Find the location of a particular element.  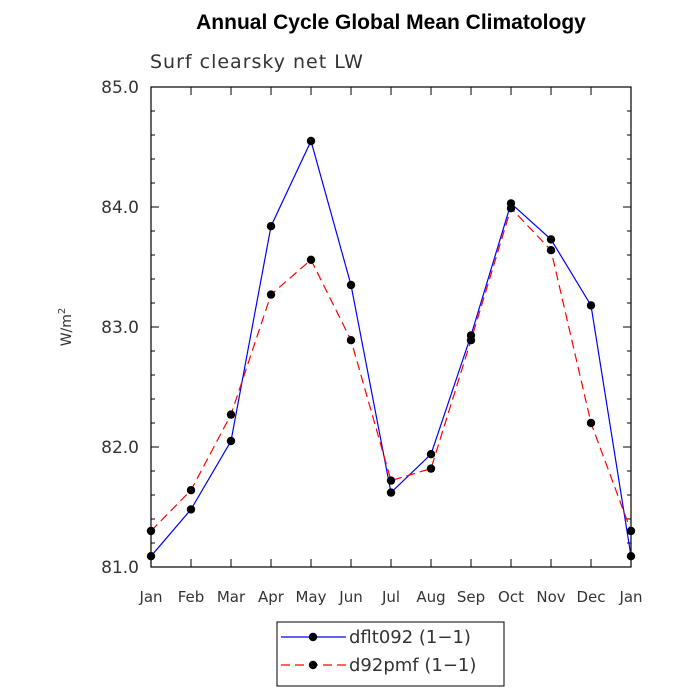

y-tick-labels: 81.0 82.0 83.0 84.0 85.0 is located at coordinates (120, 328).